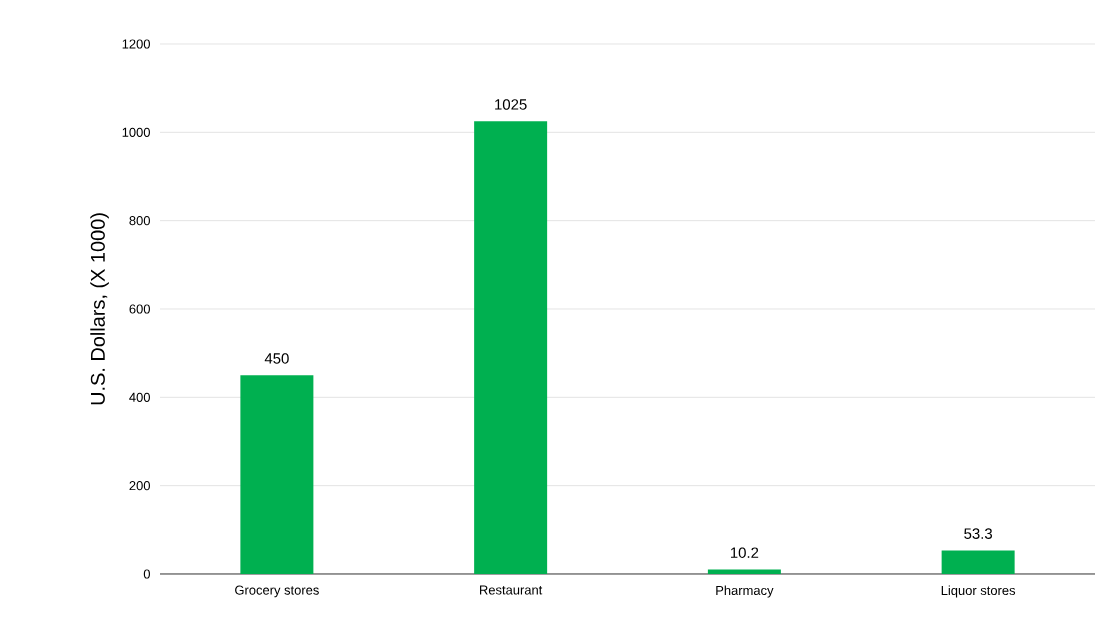 Image resolution: width=1114 pixels, height=628 pixels. What do you see at coordinates (139, 486) in the screenshot?
I see `y-tick-label: 200` at bounding box center [139, 486].